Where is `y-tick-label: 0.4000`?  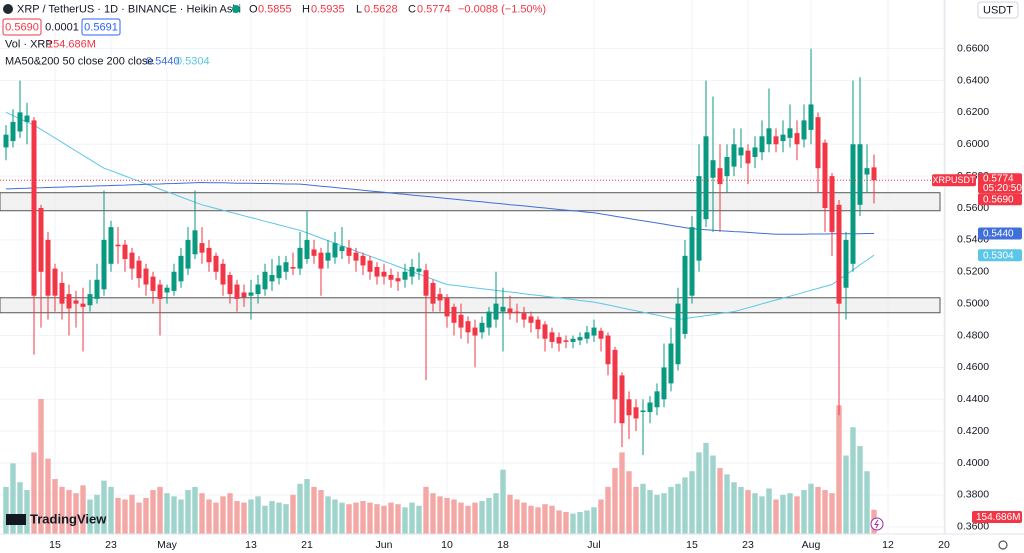
y-tick-label: 0.4000 is located at coordinates (973, 463).